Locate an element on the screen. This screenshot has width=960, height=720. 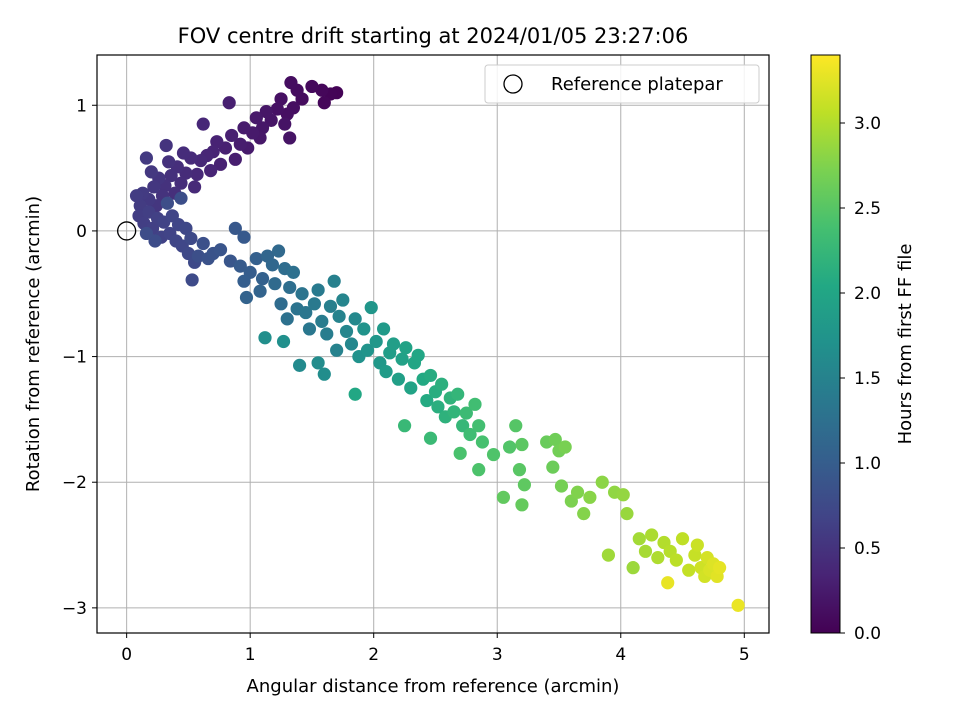
y-tick-label: 1 is located at coordinates (81, 106).